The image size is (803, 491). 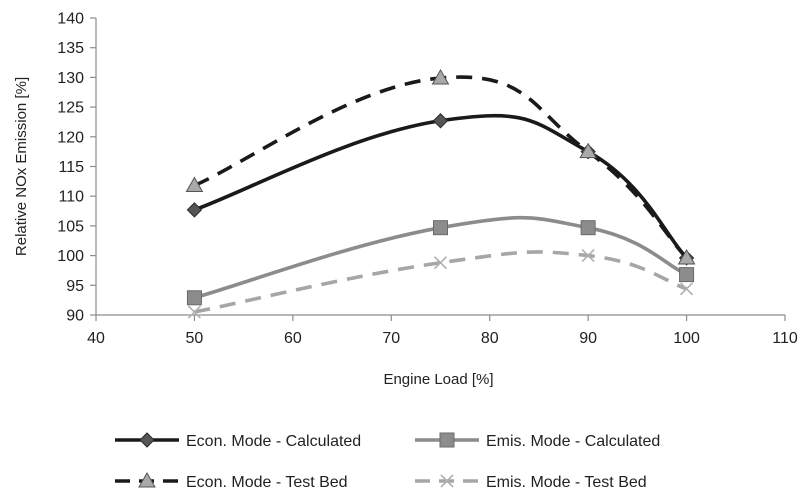 What do you see at coordinates (70, 48) in the screenshot?
I see `y-tick-label: 135` at bounding box center [70, 48].